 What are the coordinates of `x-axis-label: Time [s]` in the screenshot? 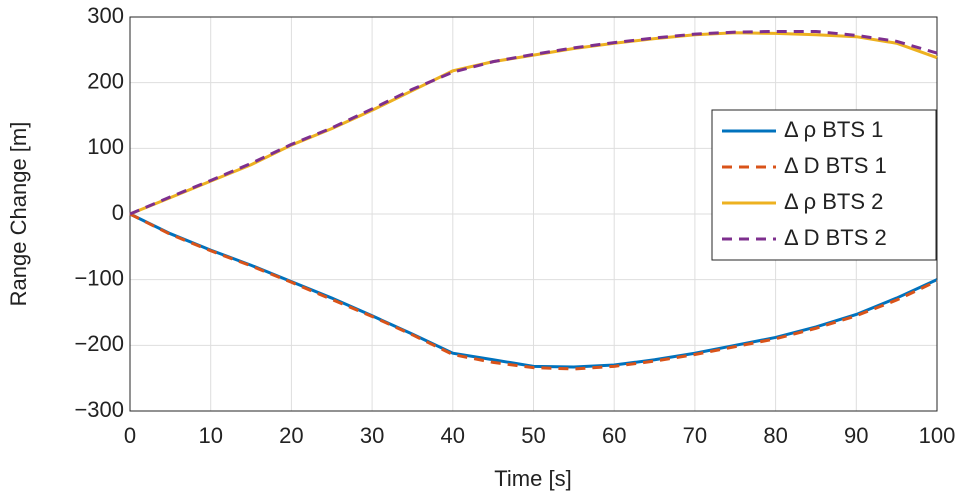 It's located at (532, 478).